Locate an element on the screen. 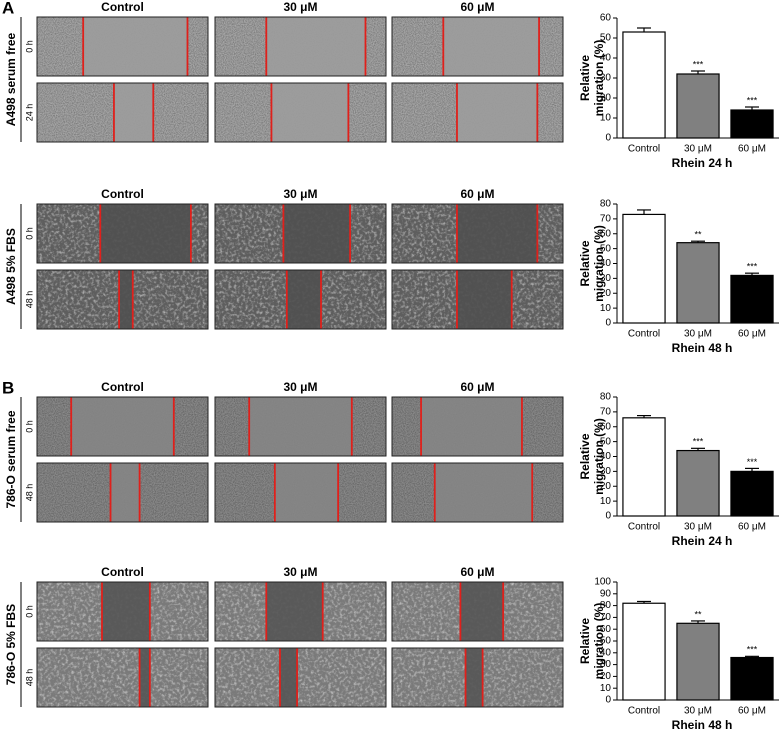 Image resolution: width=783 pixels, height=730 pixels. group-label: A498 serum free is located at coordinates (11, 79).